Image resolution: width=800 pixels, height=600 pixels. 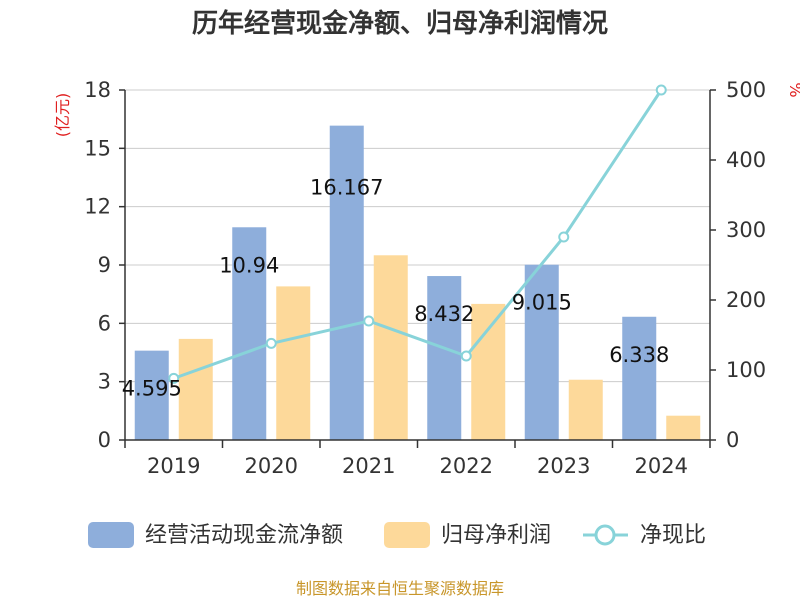 I want to click on legend-marker-ratio, so click(x=605, y=535).